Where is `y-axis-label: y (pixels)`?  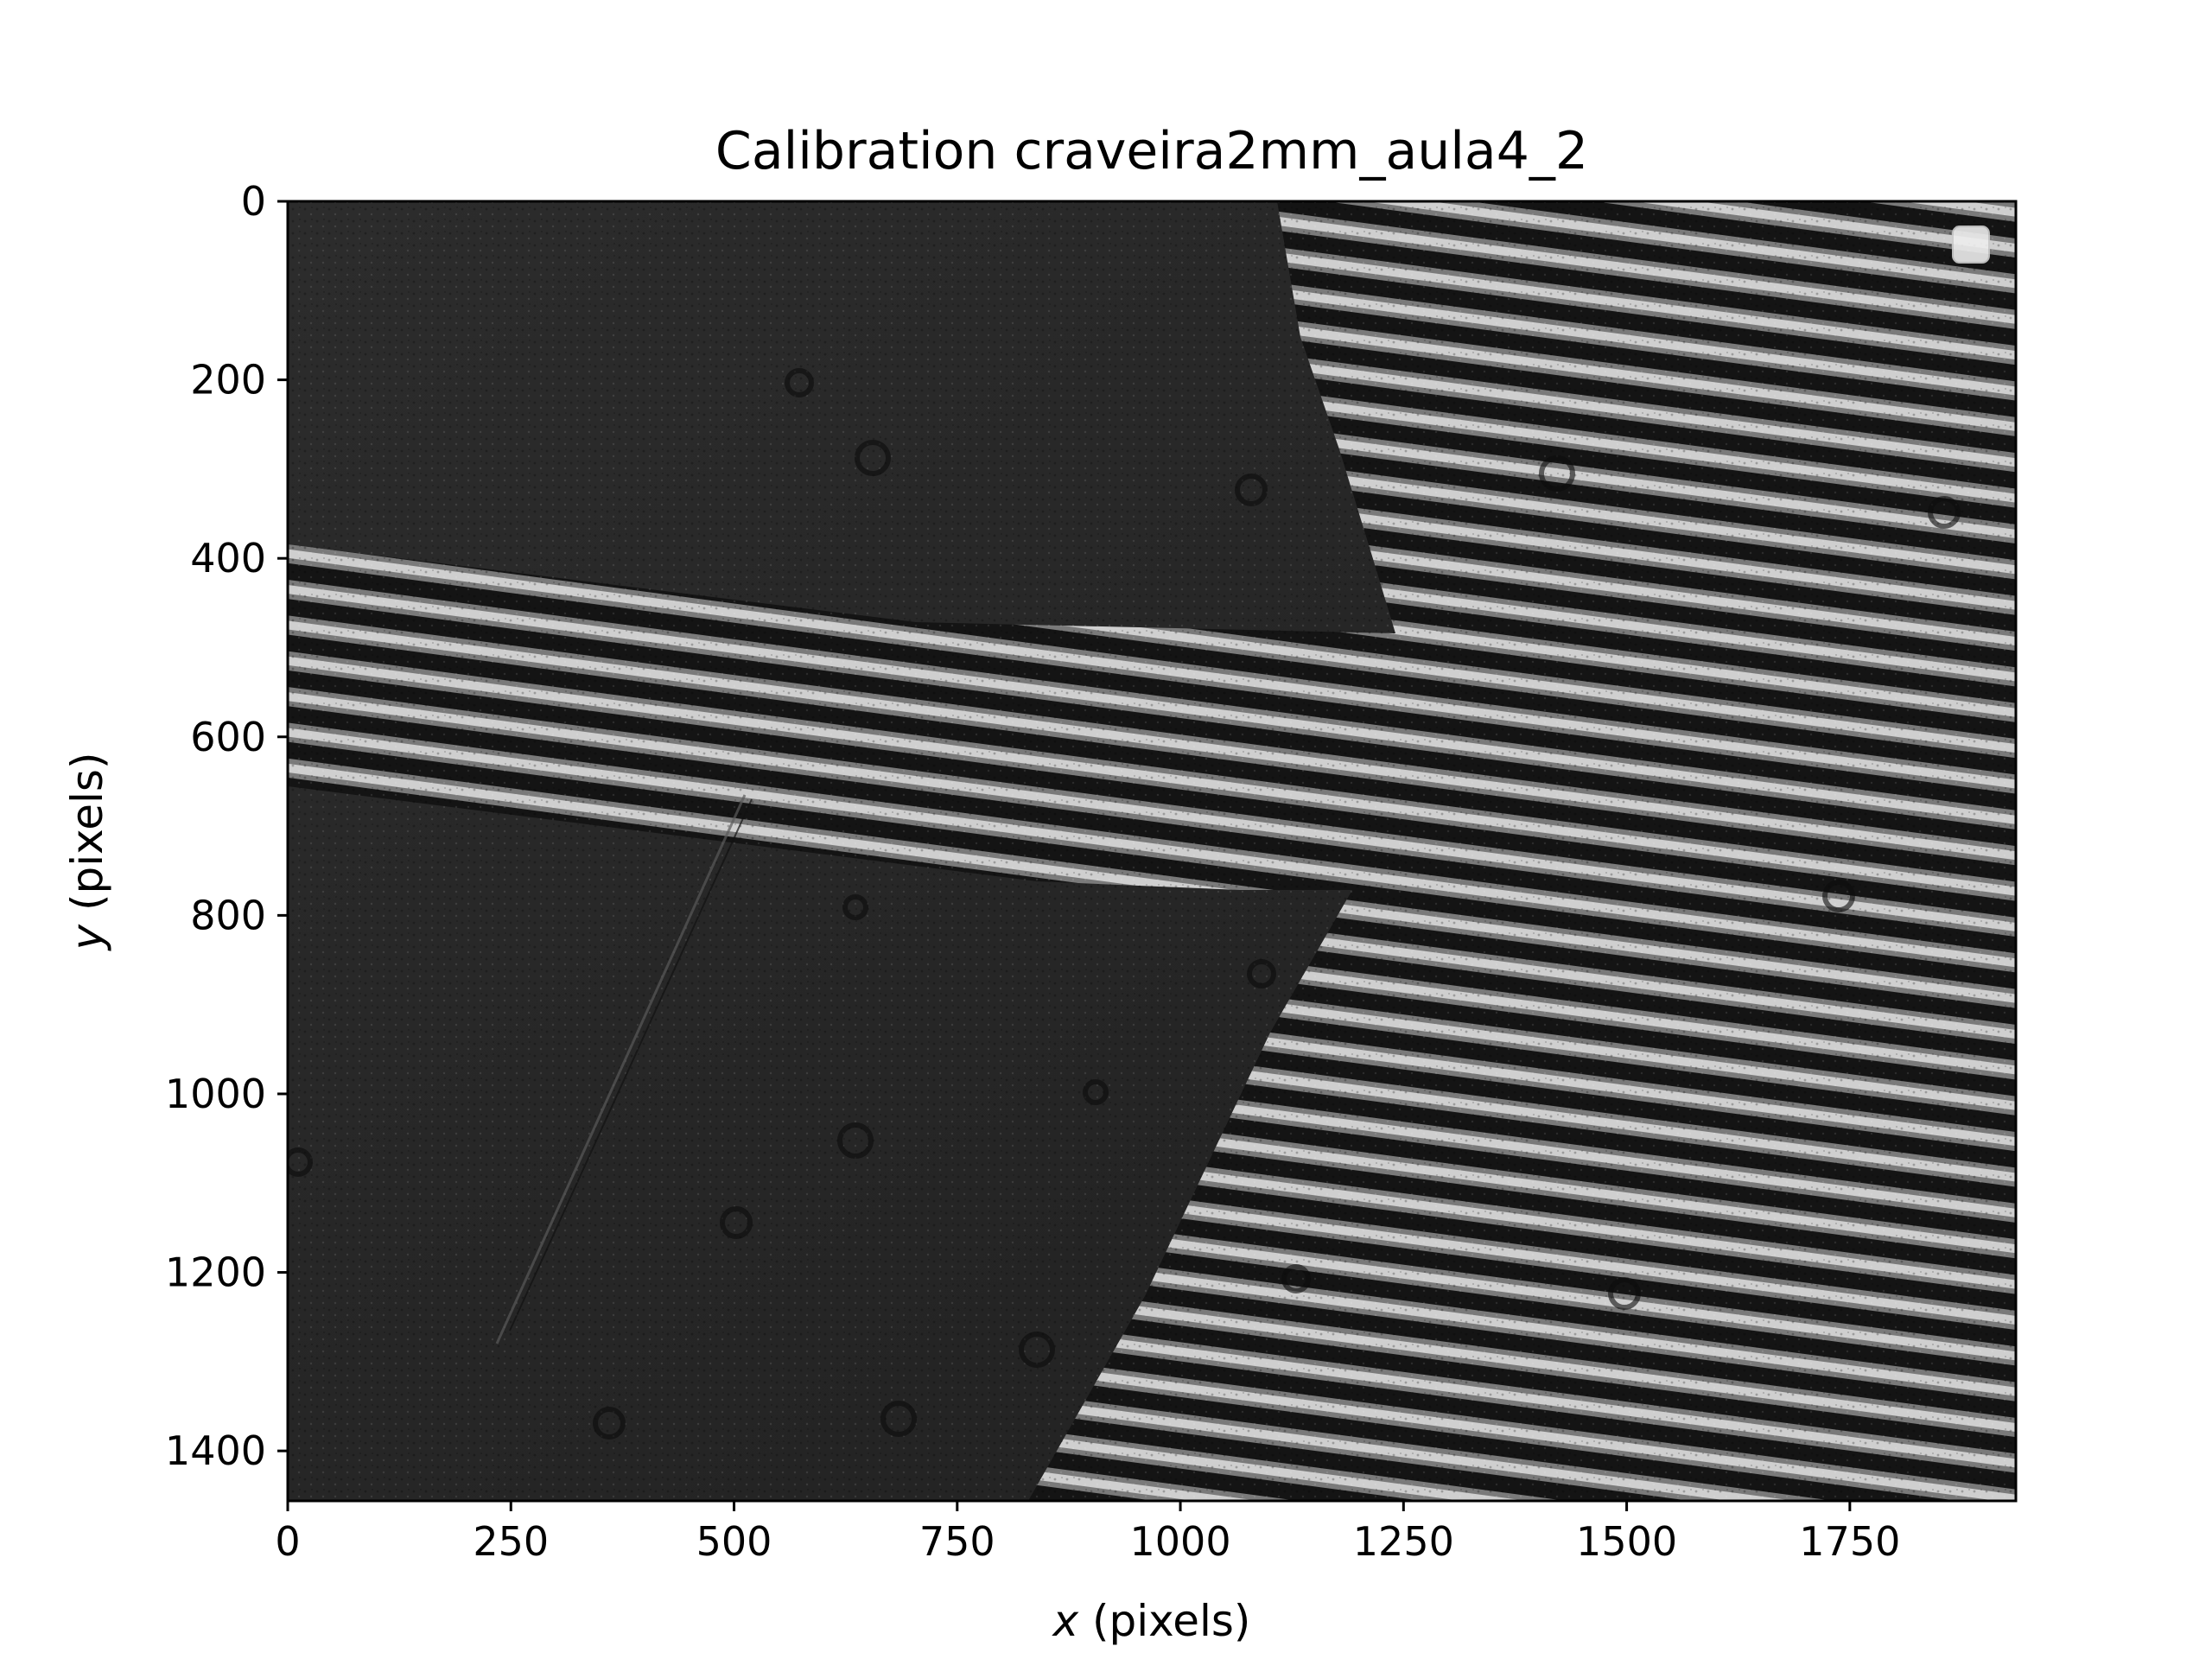 y-axis-label: y (pixels) is located at coordinates (87, 852).